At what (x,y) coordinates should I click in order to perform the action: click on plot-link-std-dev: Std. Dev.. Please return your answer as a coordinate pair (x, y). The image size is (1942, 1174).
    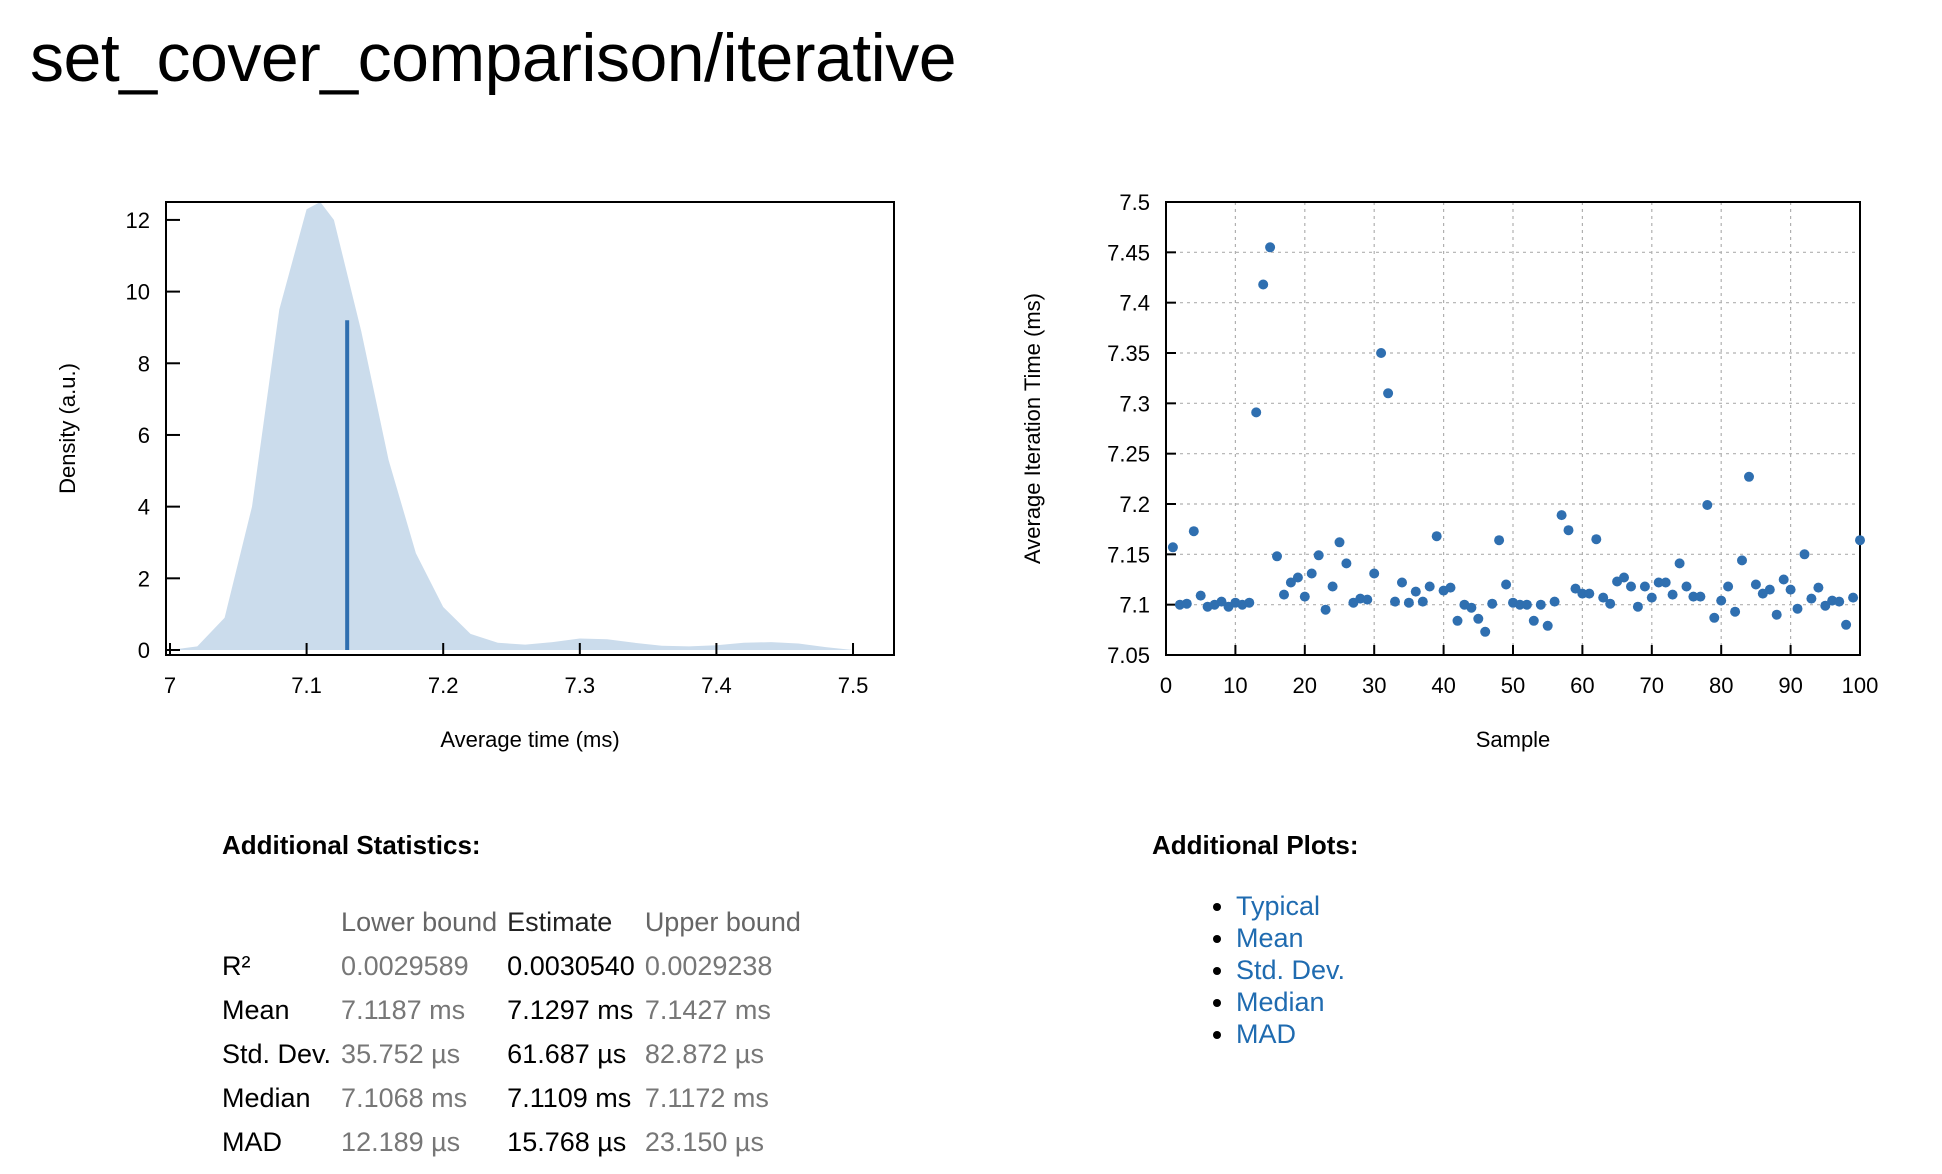
    Looking at the image, I should click on (1291, 970).